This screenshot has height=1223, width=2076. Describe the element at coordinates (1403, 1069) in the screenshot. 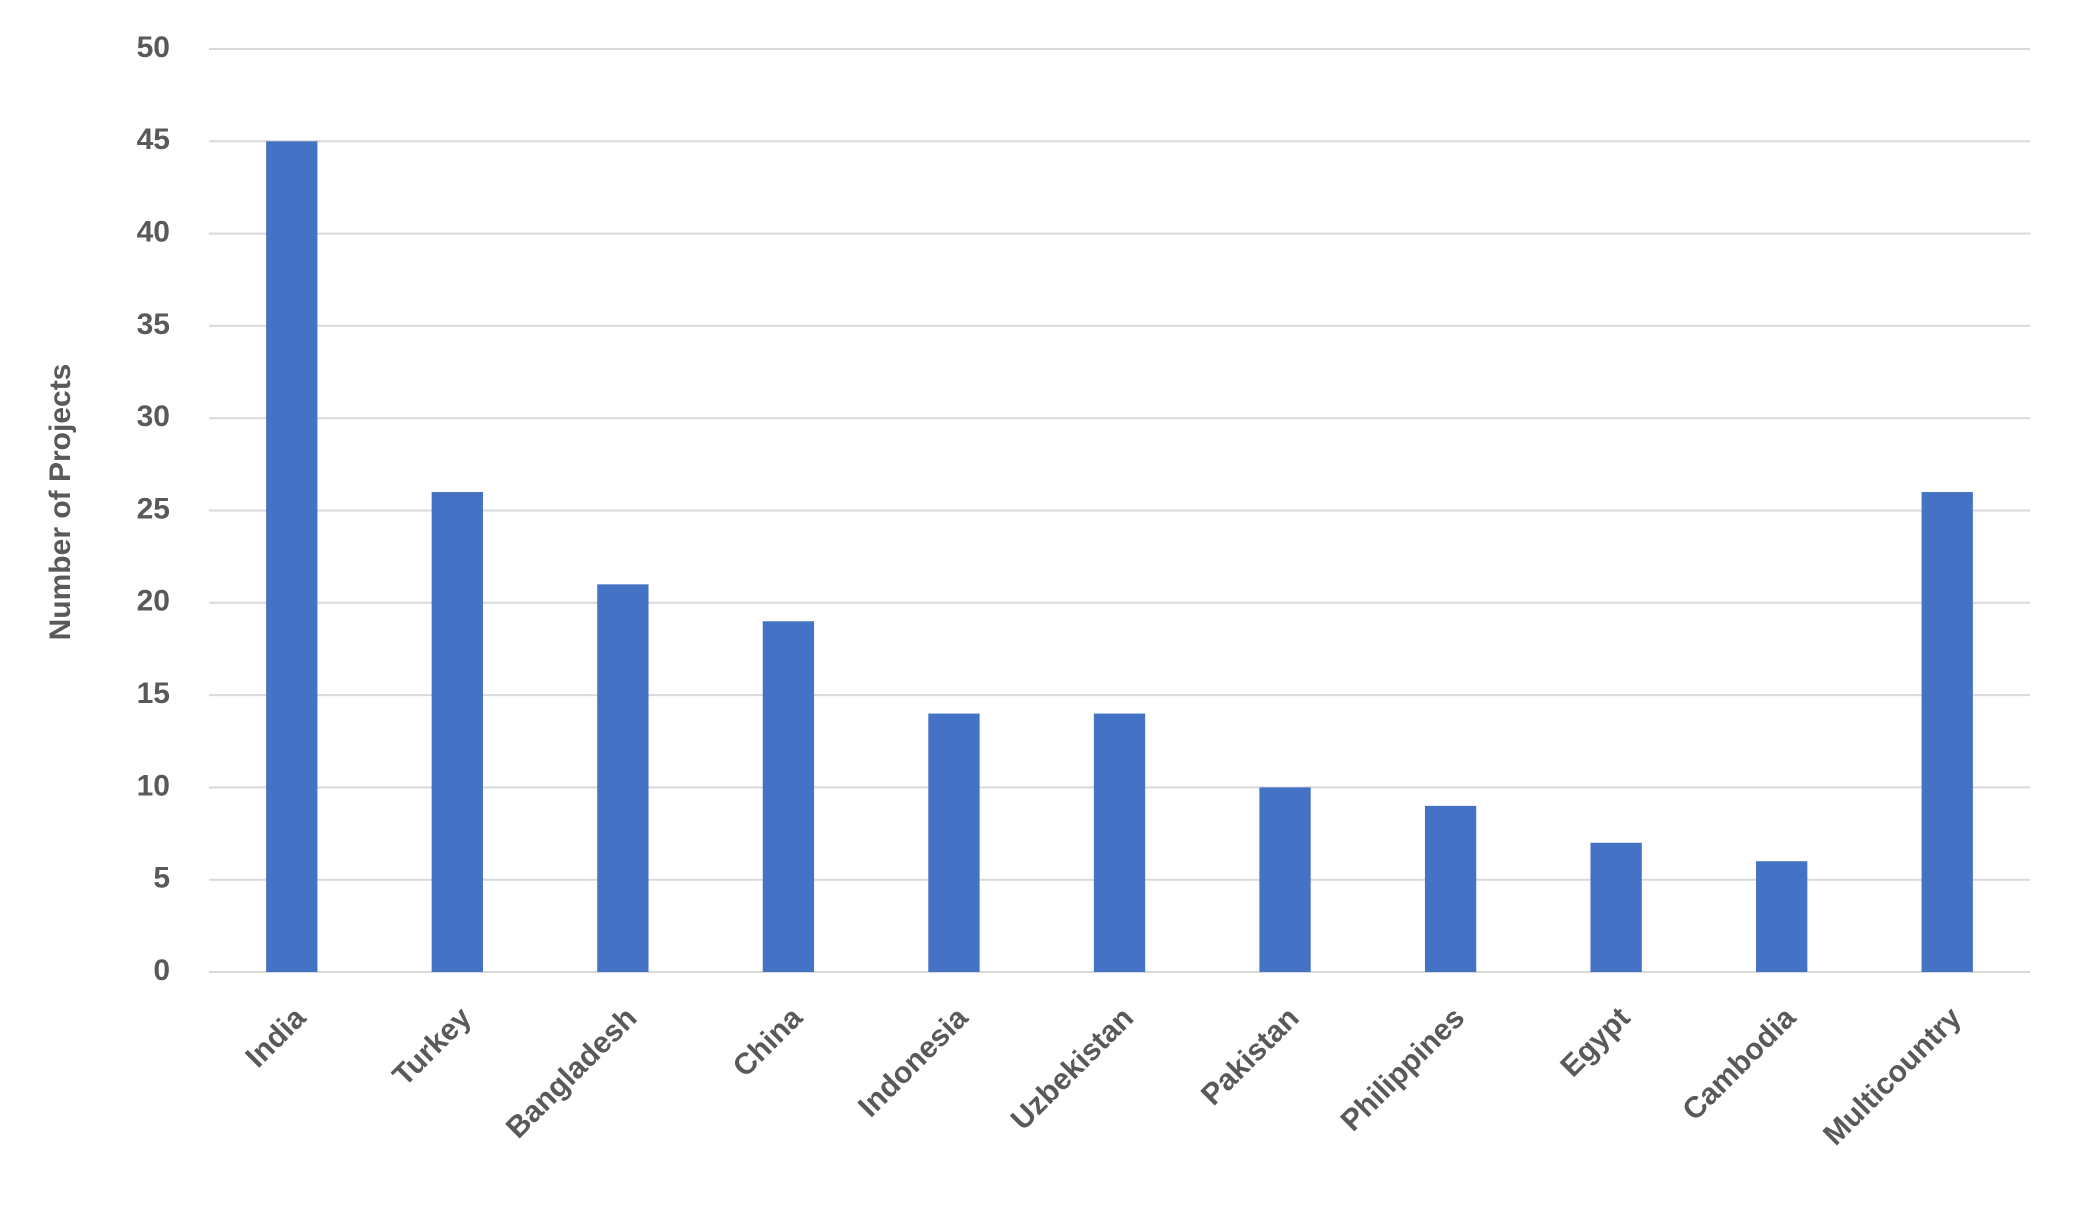

I see `x-tick-label: Philippines` at that location.